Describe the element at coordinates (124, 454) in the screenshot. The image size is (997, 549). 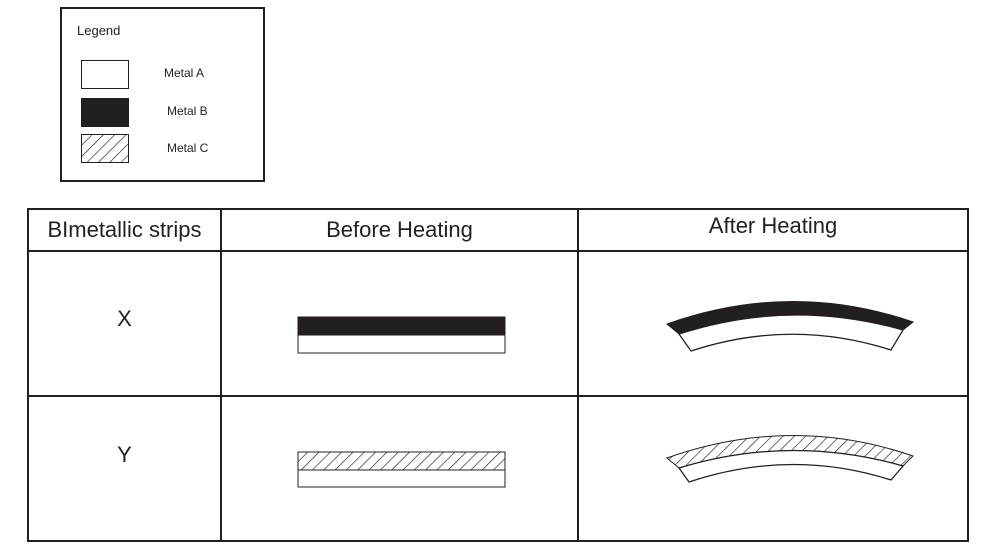
I see `row-label-y: Y` at that location.